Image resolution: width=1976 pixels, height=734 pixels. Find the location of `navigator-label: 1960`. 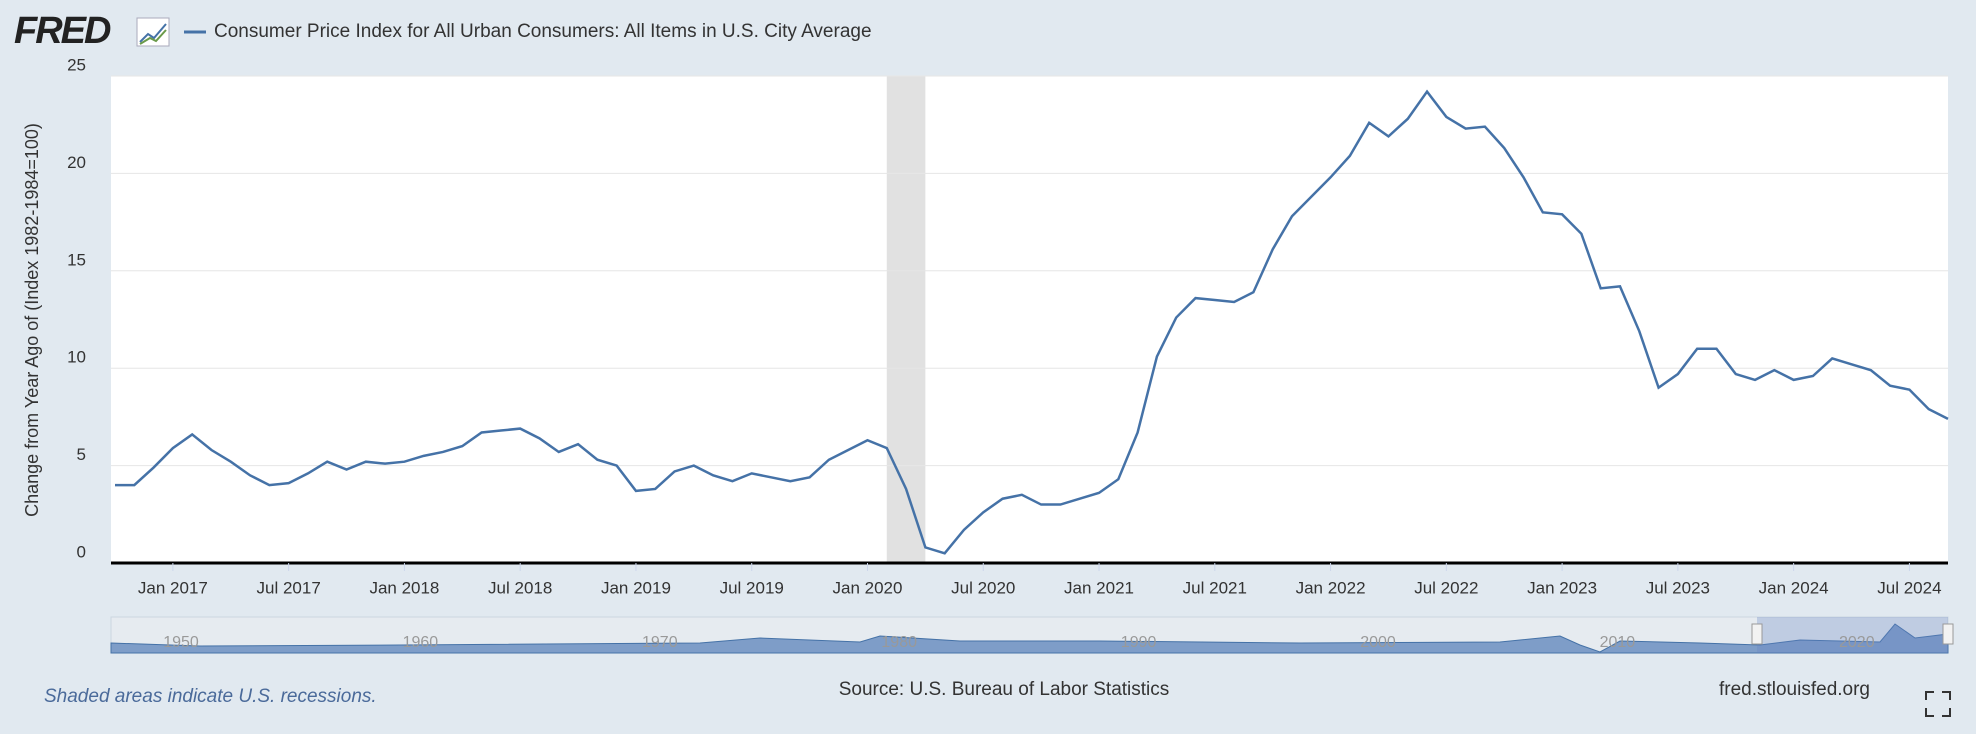

navigator-label: 1960 is located at coordinates (421, 642).